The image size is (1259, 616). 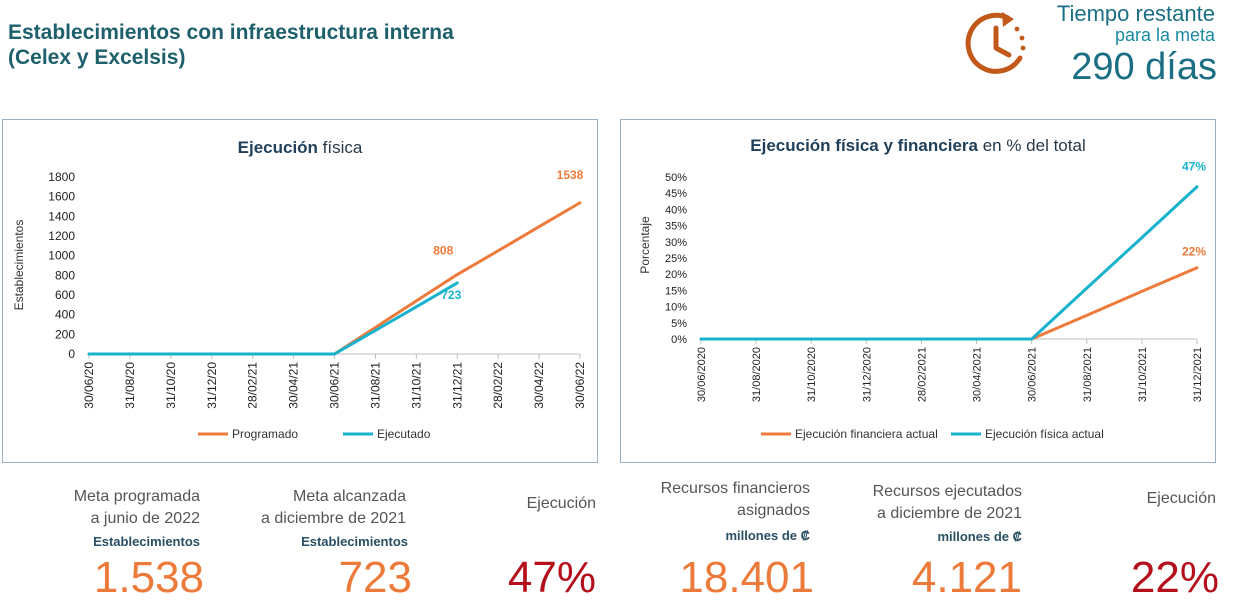 I want to click on y-tick-label: 1400, so click(x=61, y=216).